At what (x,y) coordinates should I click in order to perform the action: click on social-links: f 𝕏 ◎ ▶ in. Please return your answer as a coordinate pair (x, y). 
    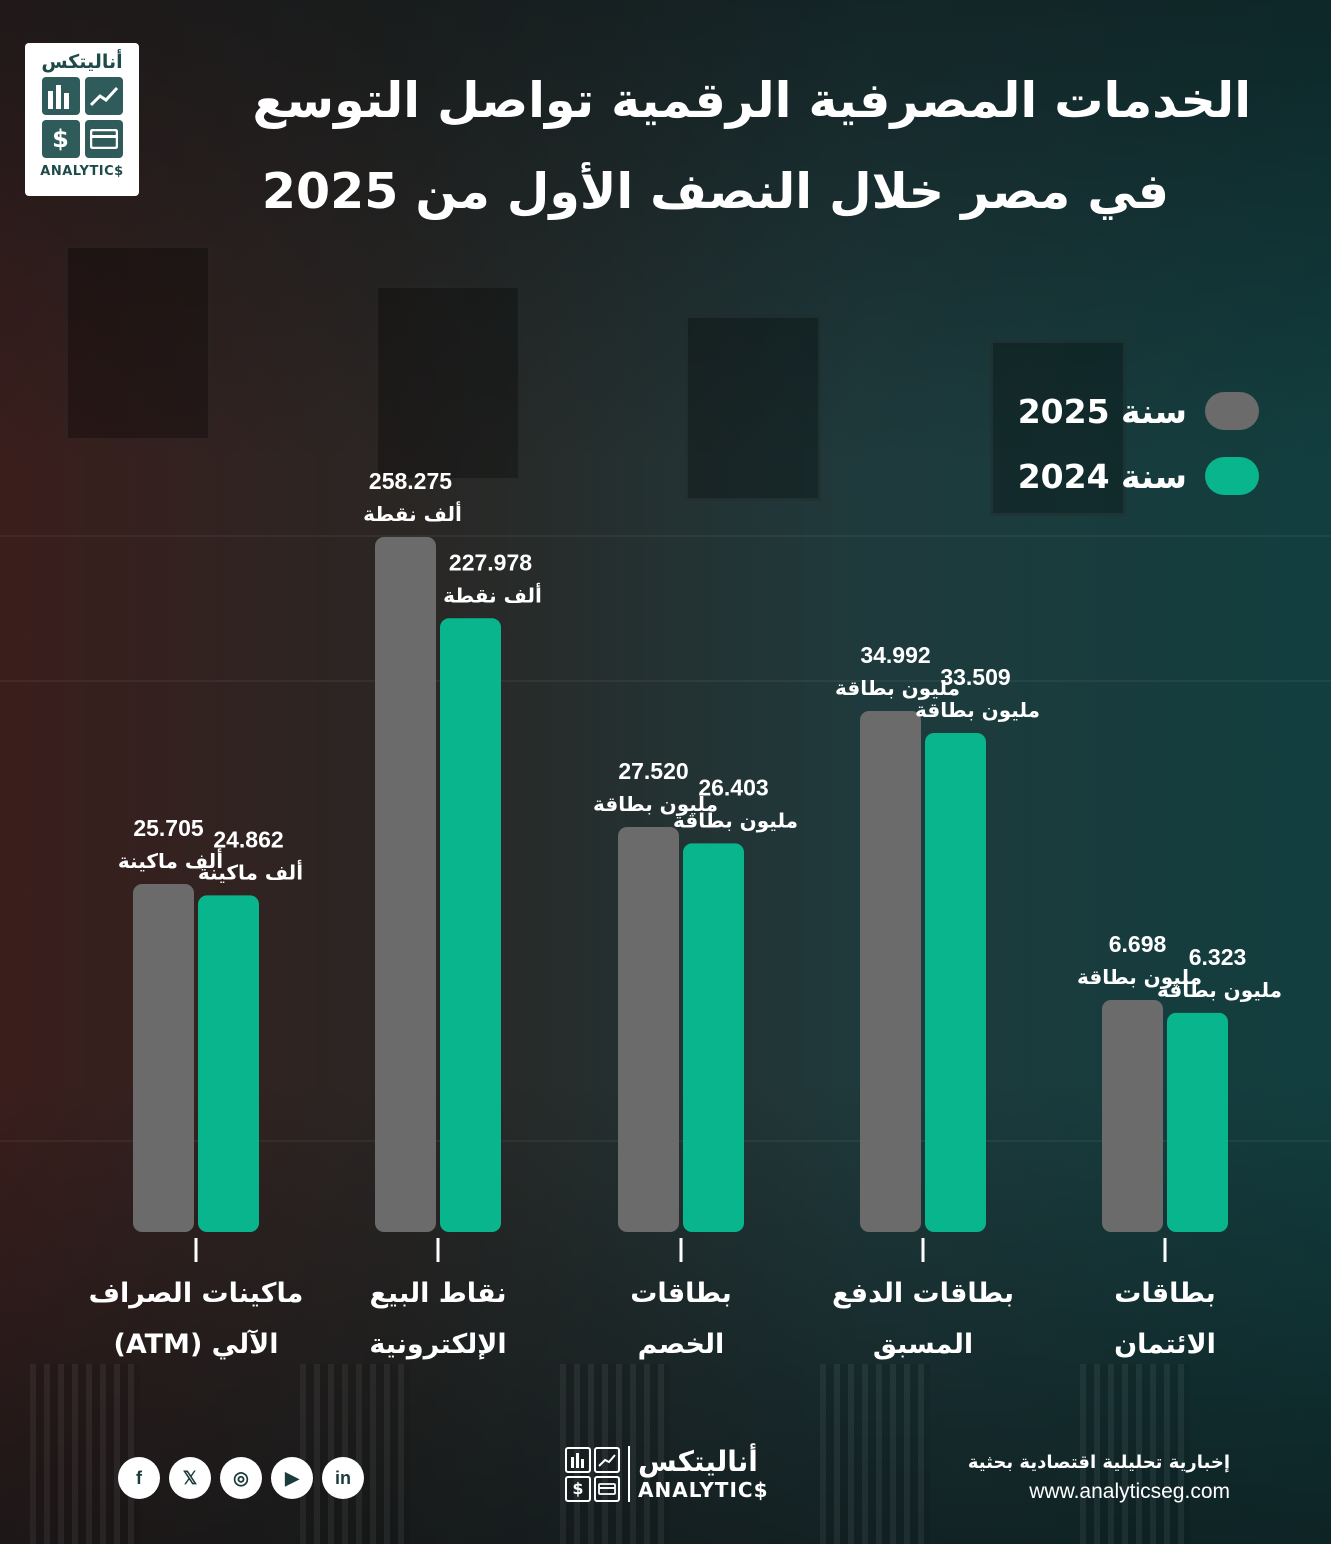
    Looking at the image, I should click on (245, 1478).